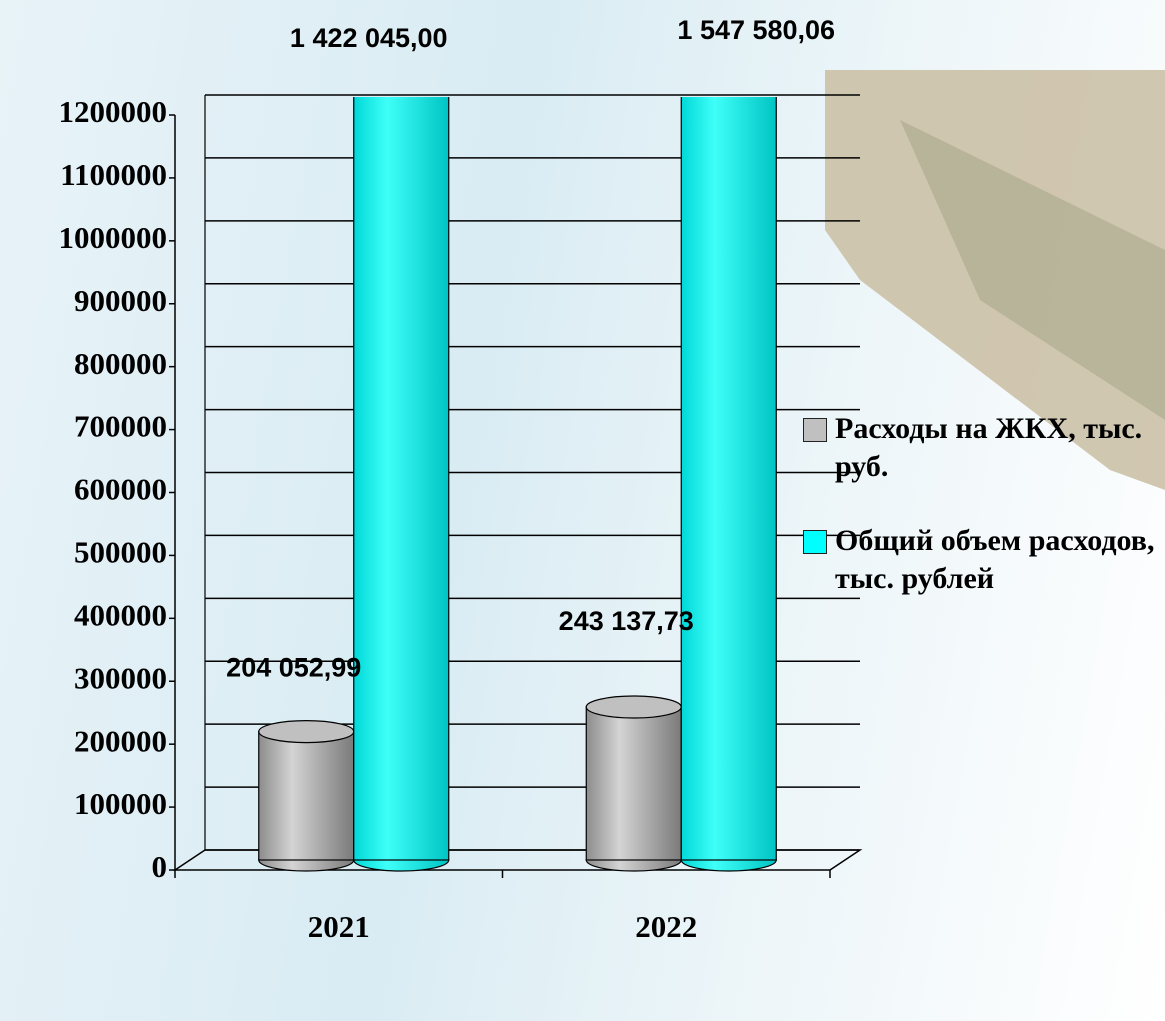 This screenshot has height=1021, width=1165. I want to click on x-tick-label: 2022, so click(666, 926).